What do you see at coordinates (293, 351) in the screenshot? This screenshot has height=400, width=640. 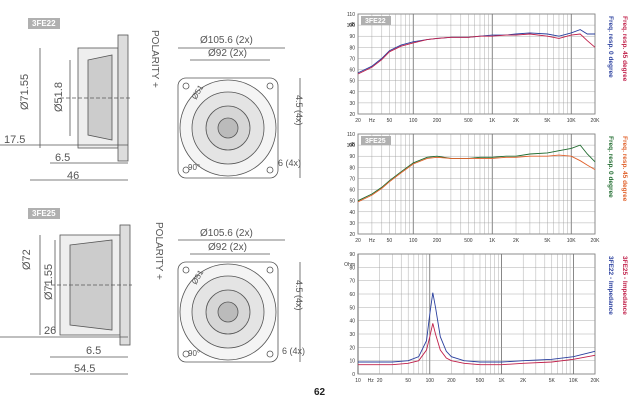 I see `dim-bottom-hole: 6 (4x)` at bounding box center [293, 351].